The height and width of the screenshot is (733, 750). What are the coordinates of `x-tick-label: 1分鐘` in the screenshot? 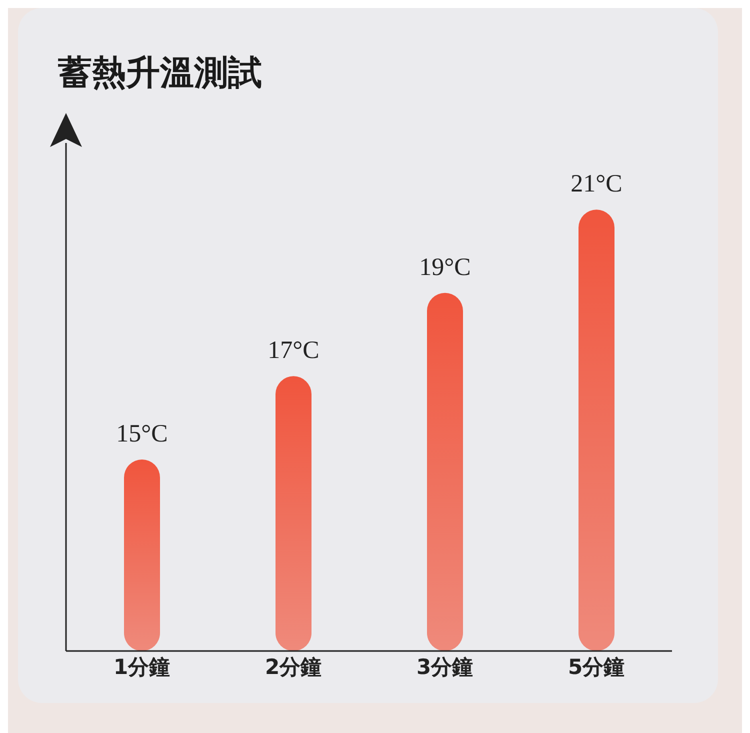 It's located at (141, 666).